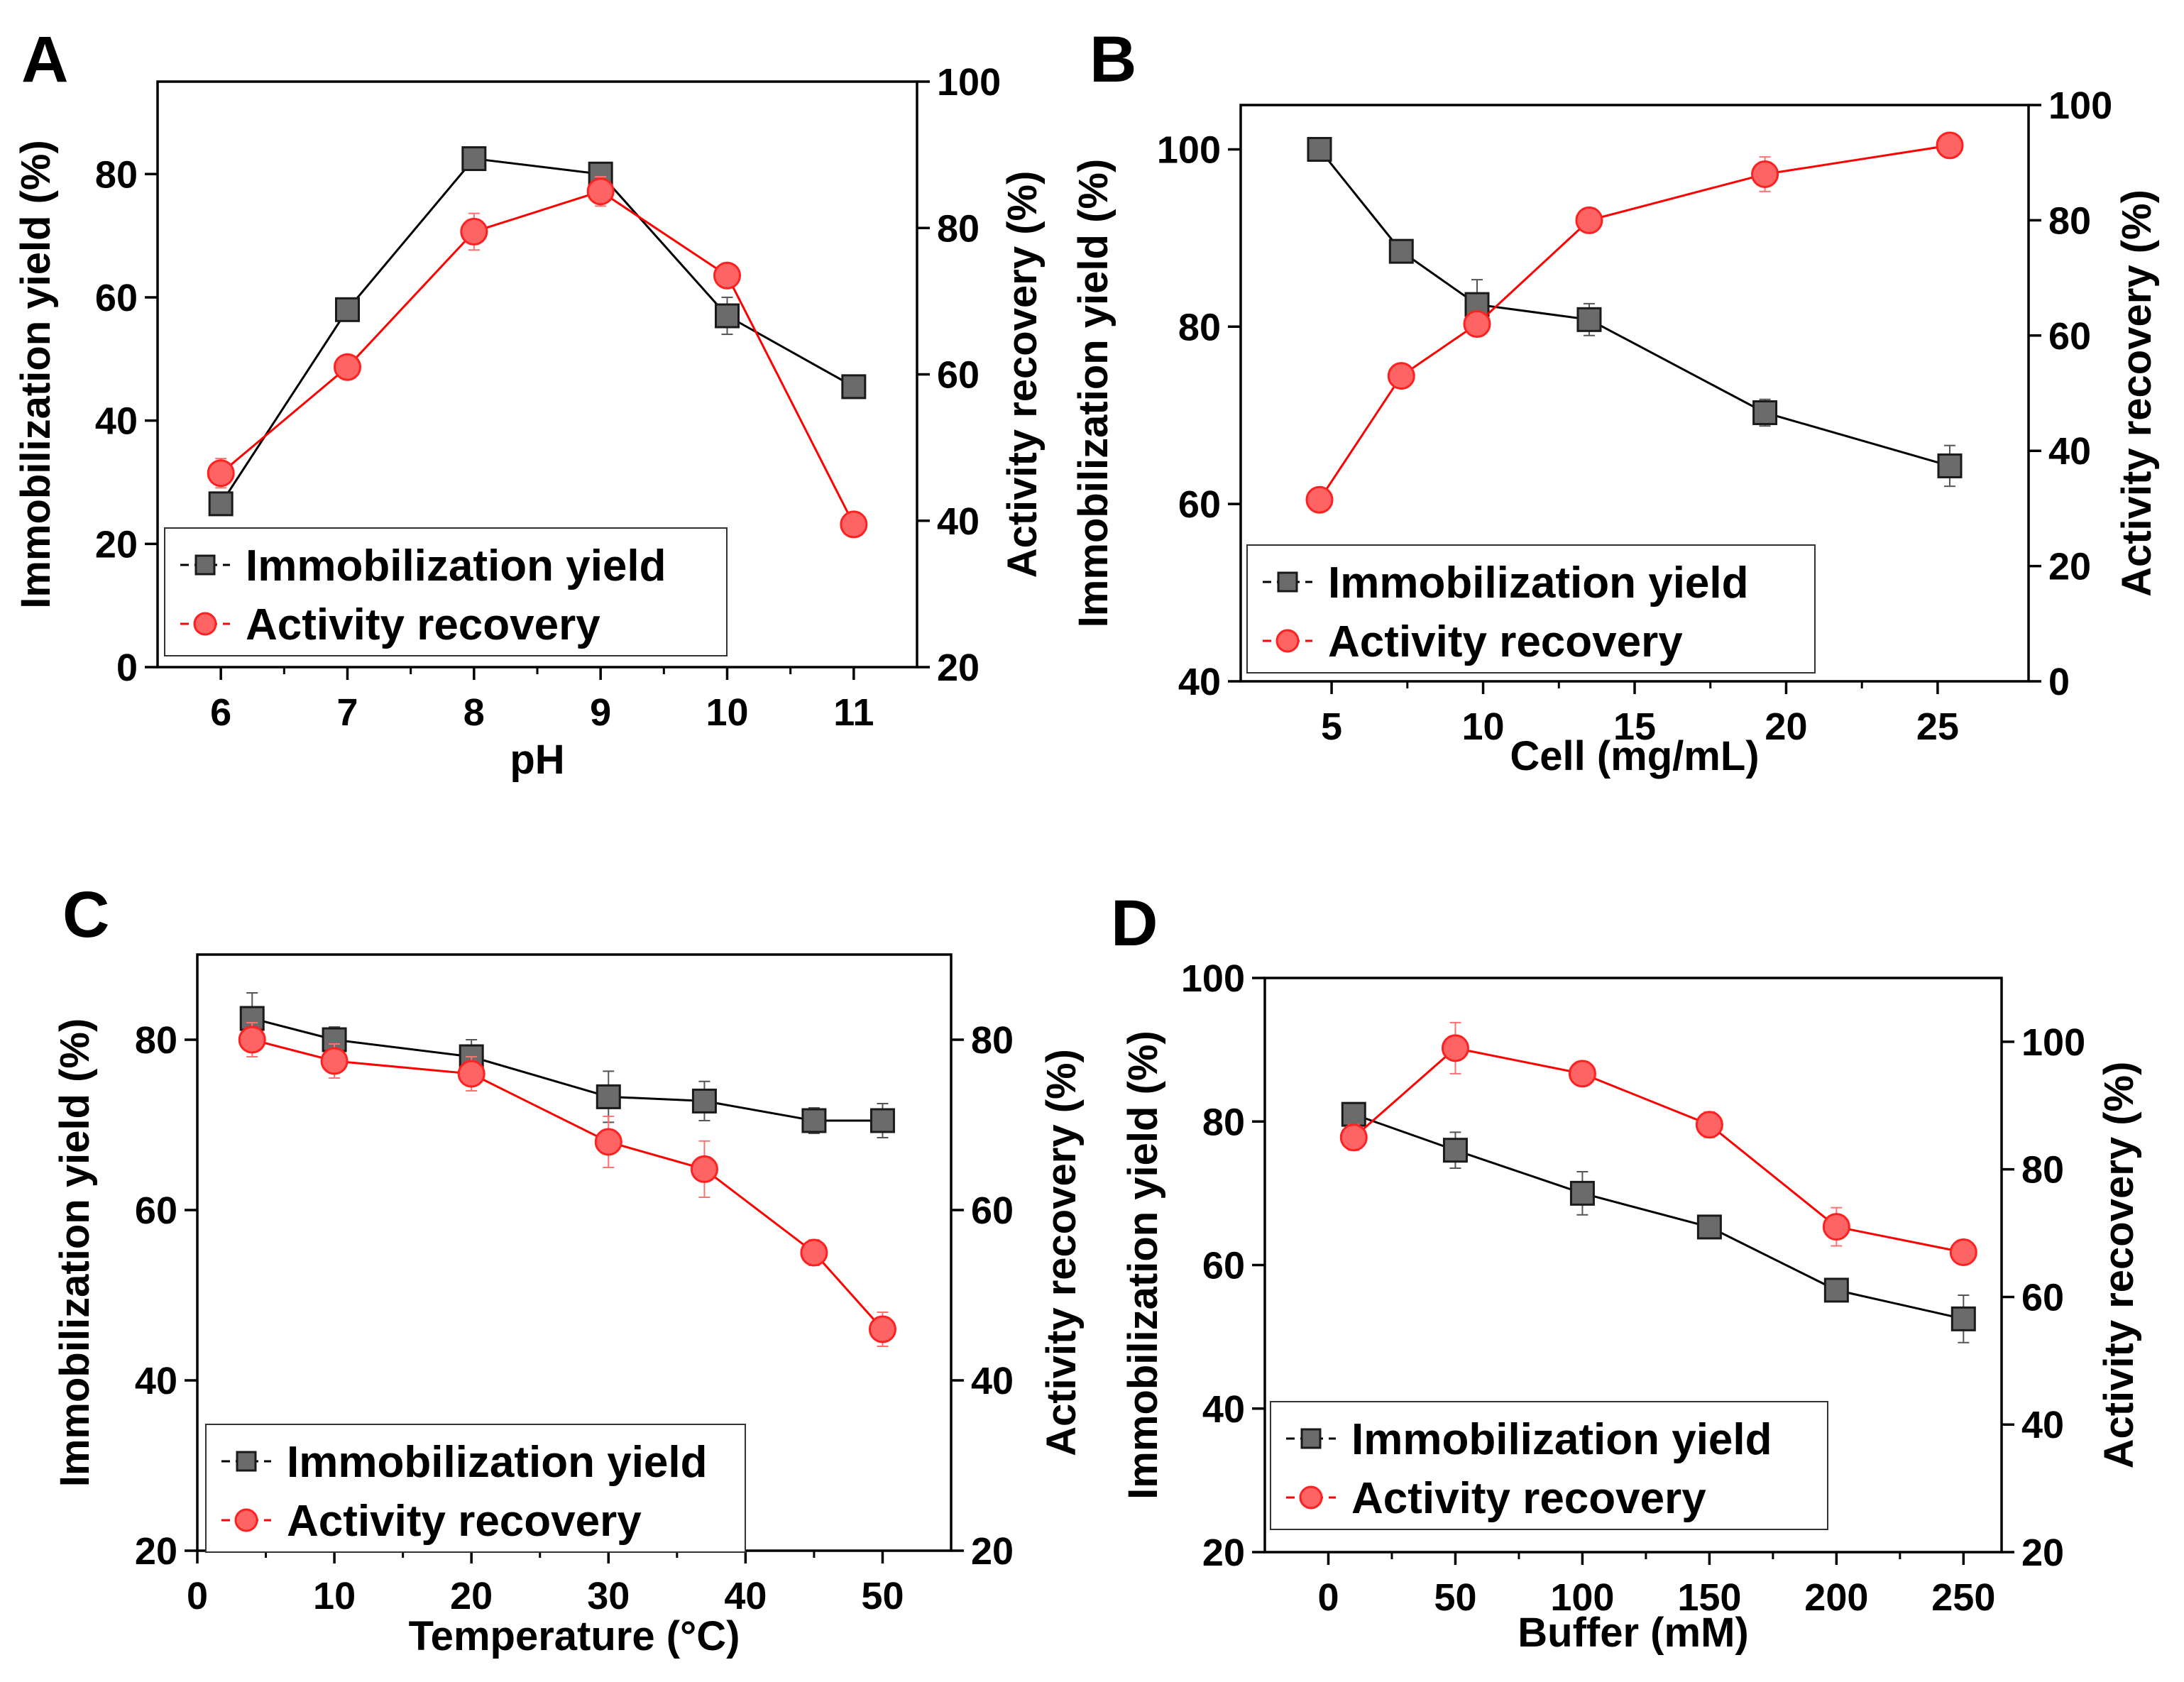 This screenshot has height=1682, width=2184. I want to click on x-tick-label: 30, so click(609, 1596).